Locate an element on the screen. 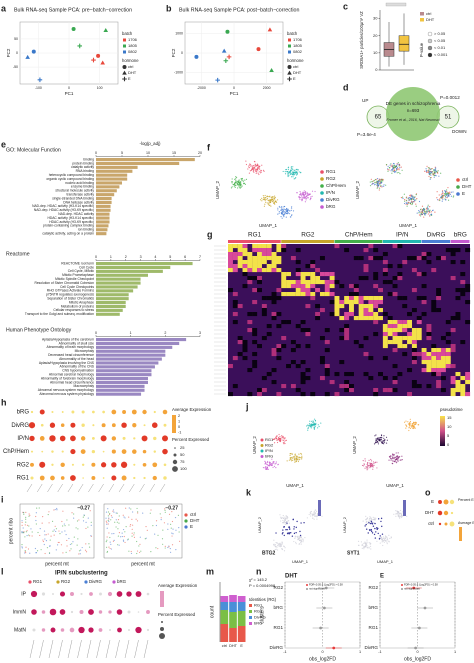 The image size is (474, 663). legend-swatch is located at coordinates (250, 623).